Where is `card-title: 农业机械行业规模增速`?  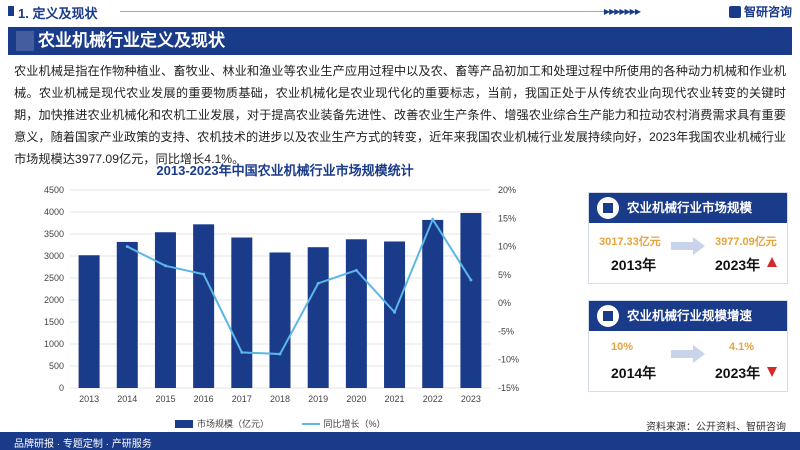
card-title: 农业机械行业规模增速 is located at coordinates (690, 316).